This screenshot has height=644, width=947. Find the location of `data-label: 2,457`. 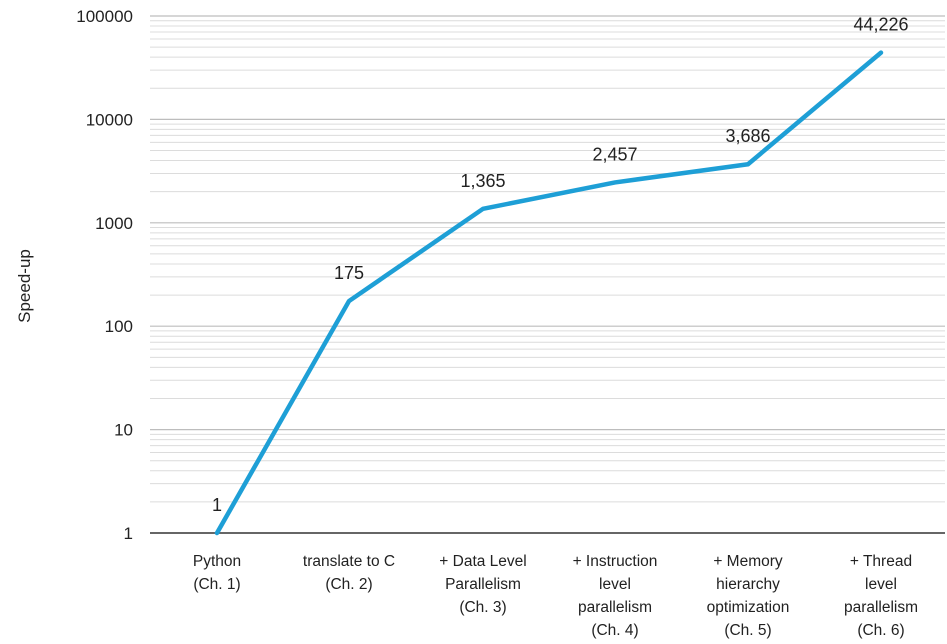

data-label: 2,457 is located at coordinates (614, 154).